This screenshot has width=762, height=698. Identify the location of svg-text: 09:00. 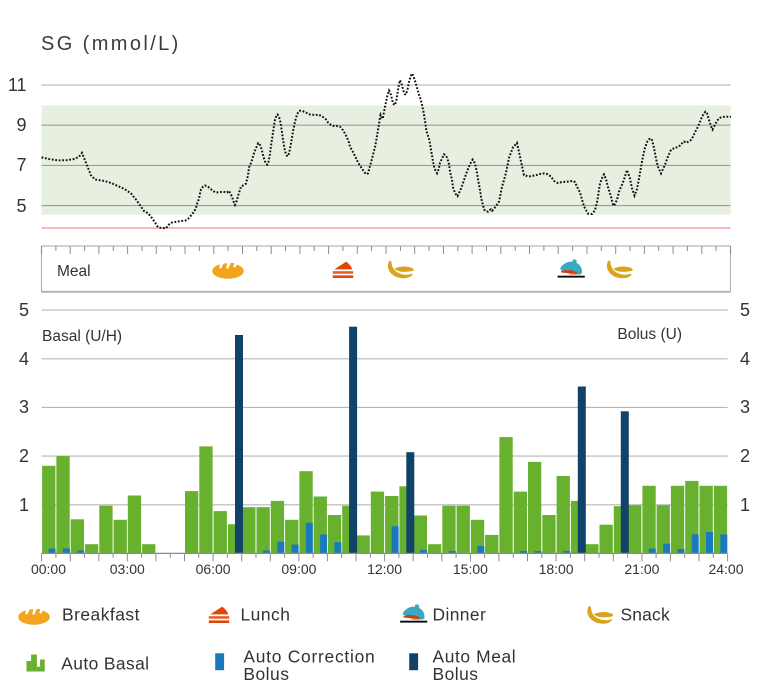
(298, 569).